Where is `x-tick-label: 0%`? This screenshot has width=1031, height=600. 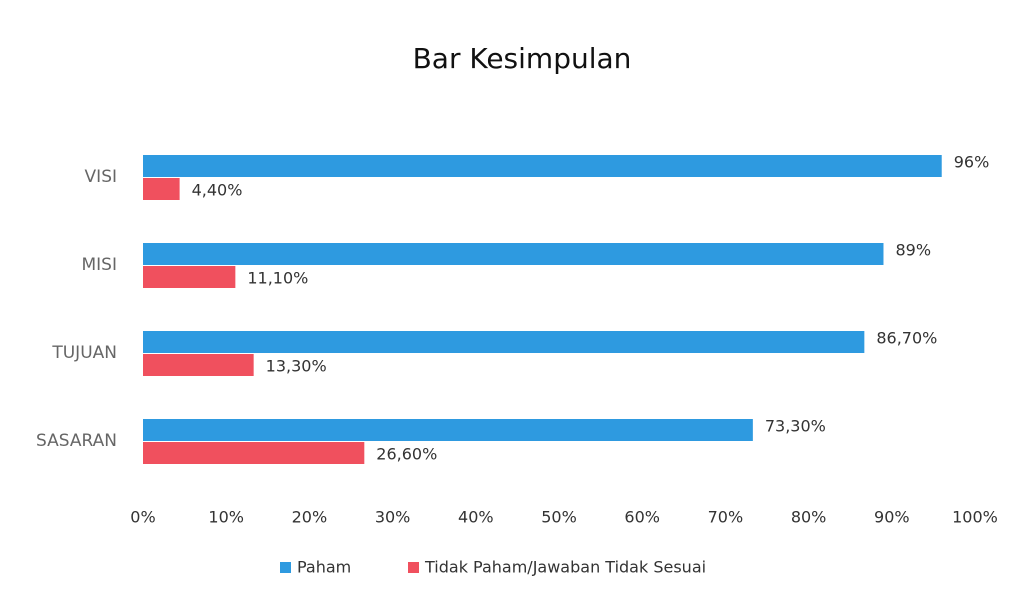 x-tick-label: 0% is located at coordinates (142, 517).